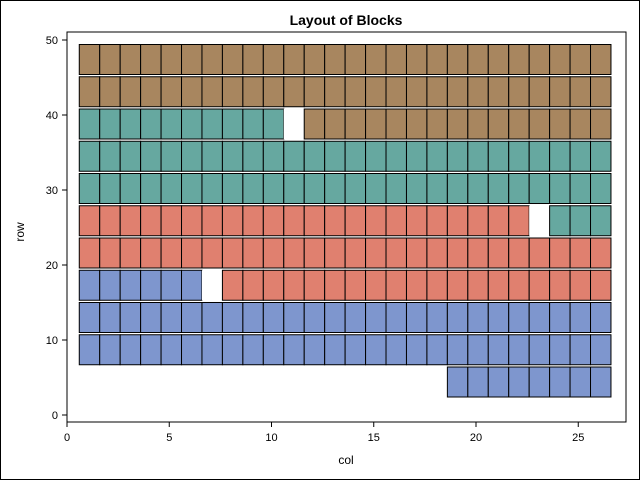 The height and width of the screenshot is (480, 640). What do you see at coordinates (67, 438) in the screenshot?
I see `x-tick-label: 0` at bounding box center [67, 438].